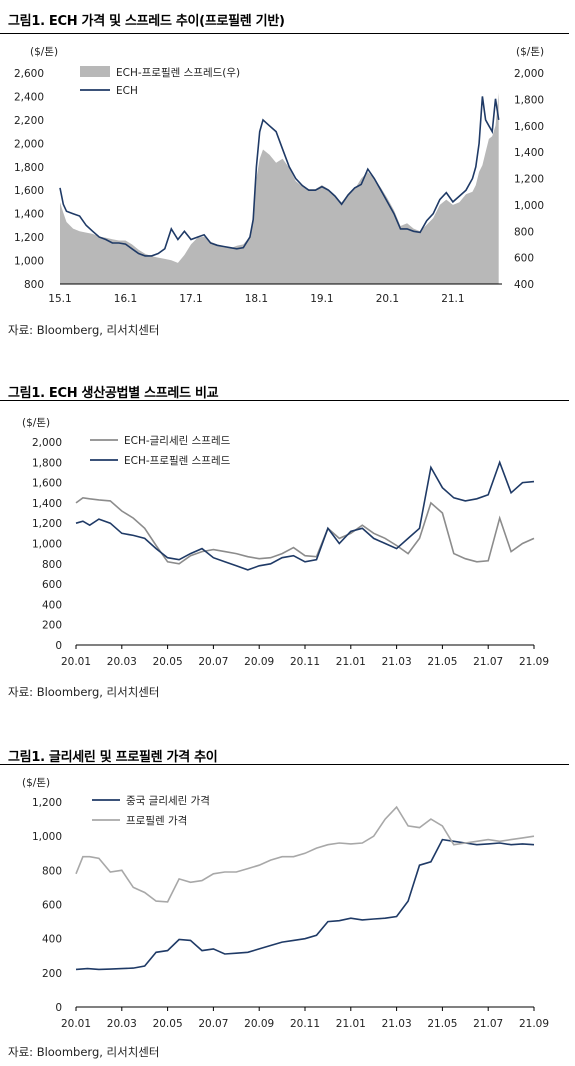 The height and width of the screenshot is (1066, 575). I want to click on legend-label-1: ECH-글리세린 스프레드, so click(177, 441).